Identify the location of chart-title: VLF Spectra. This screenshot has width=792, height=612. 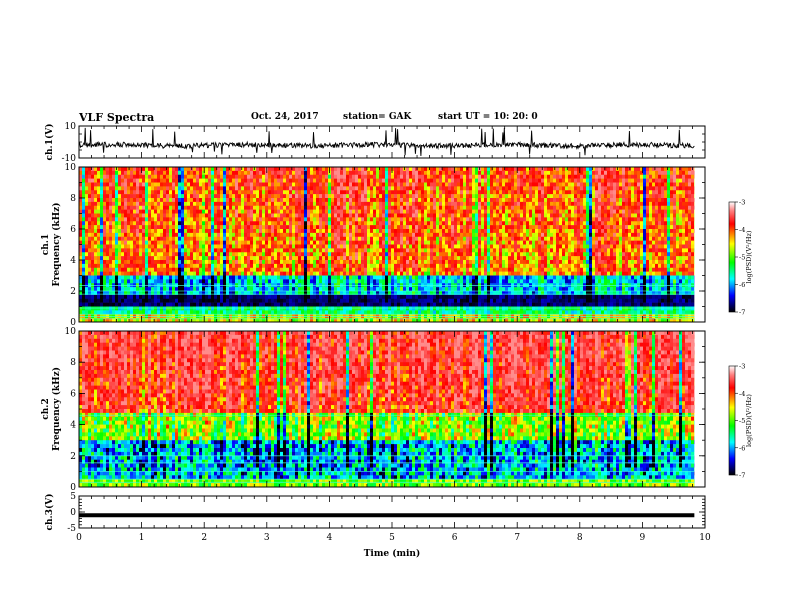
(117, 117).